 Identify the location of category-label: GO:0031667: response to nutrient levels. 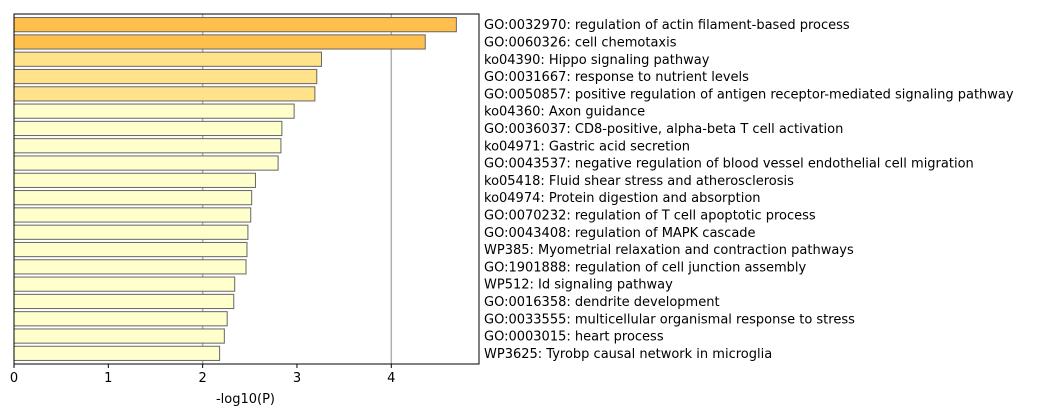
(616, 77).